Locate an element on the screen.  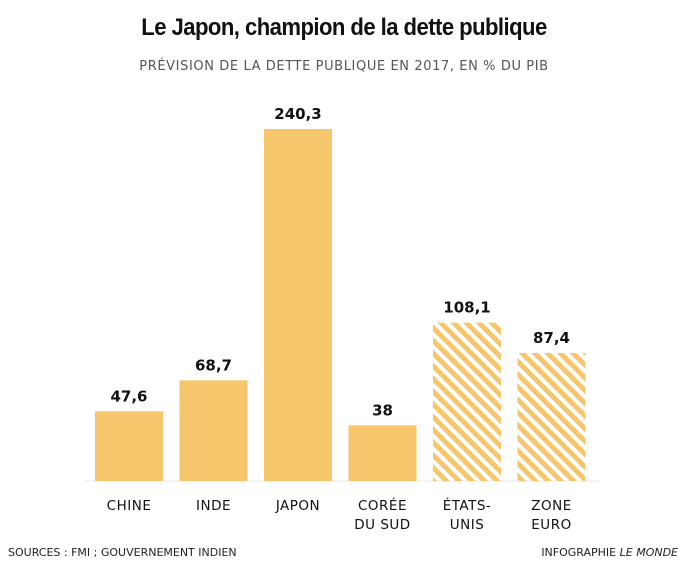
category-label-5-1: EURO is located at coordinates (551, 525).